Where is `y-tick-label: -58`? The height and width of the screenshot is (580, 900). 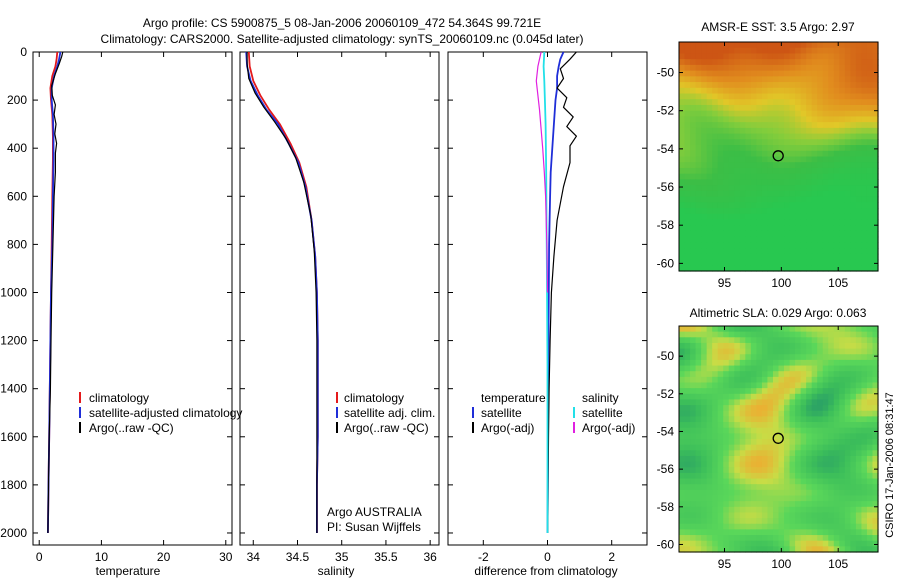 y-tick-label: -58 is located at coordinates (666, 507).